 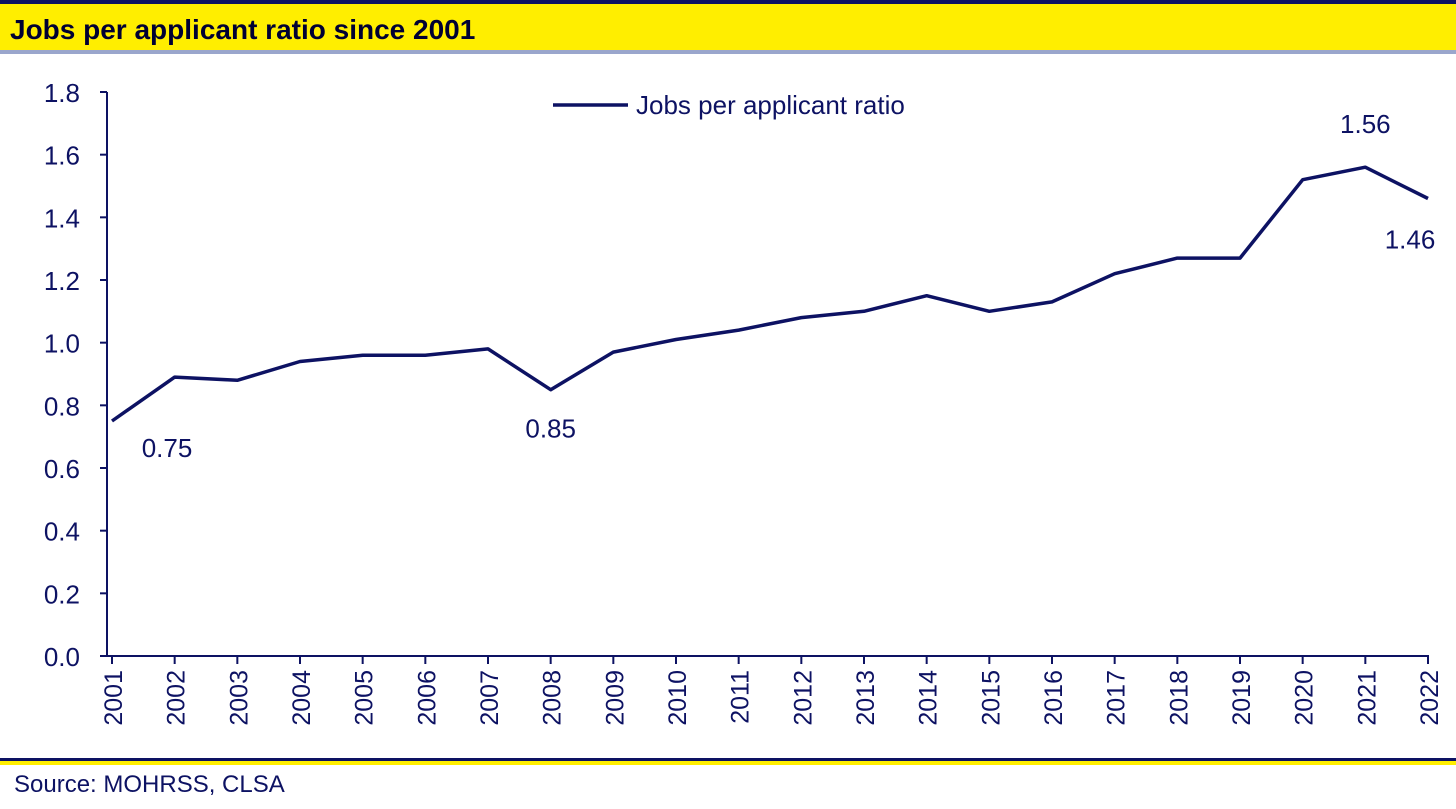 What do you see at coordinates (62, 344) in the screenshot?
I see `y-tick-label: 1.0` at bounding box center [62, 344].